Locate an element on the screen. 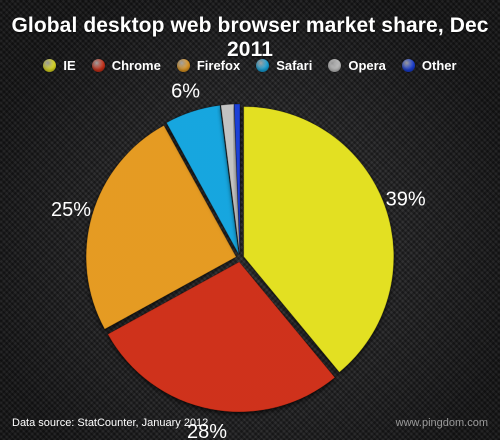 This screenshot has width=500, height=440. legend-item-firefox: Firefox is located at coordinates (208, 65).